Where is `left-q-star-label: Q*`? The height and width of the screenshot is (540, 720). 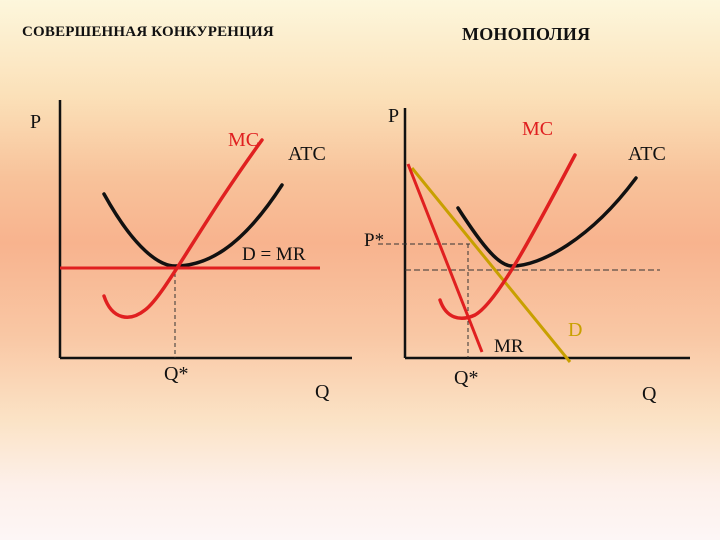 left-q-star-label: Q* is located at coordinates (176, 374).